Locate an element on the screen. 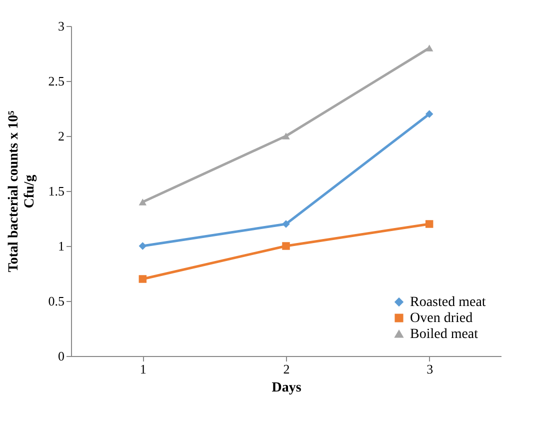 The width and height of the screenshot is (541, 442). y-tick-label: 1 is located at coordinates (61, 246).